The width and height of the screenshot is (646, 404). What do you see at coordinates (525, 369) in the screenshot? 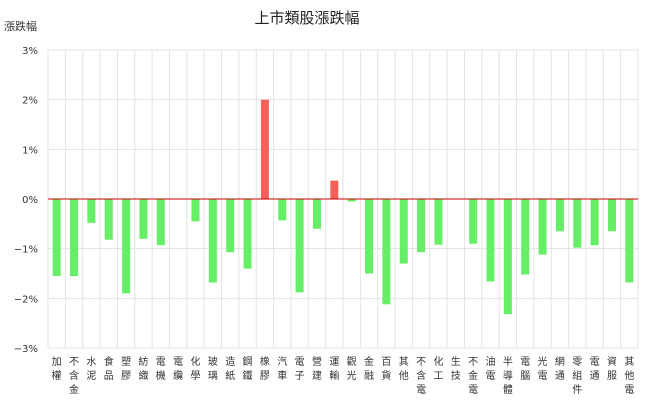
I see `category-label: 電腦` at bounding box center [525, 369].